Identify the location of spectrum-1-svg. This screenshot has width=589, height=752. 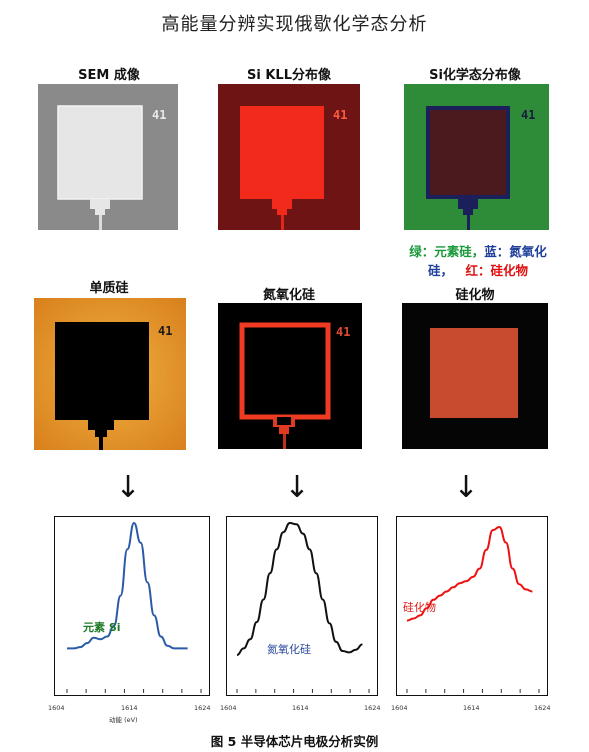
(134, 607).